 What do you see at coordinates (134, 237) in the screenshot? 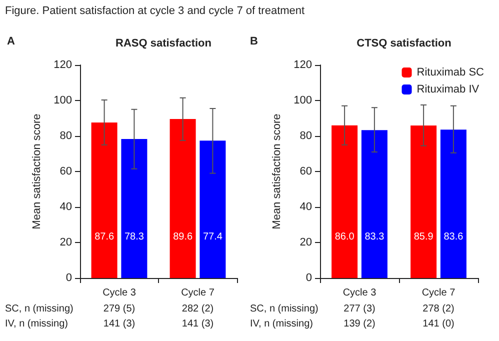
I see `data-label: 78.3` at bounding box center [134, 237].